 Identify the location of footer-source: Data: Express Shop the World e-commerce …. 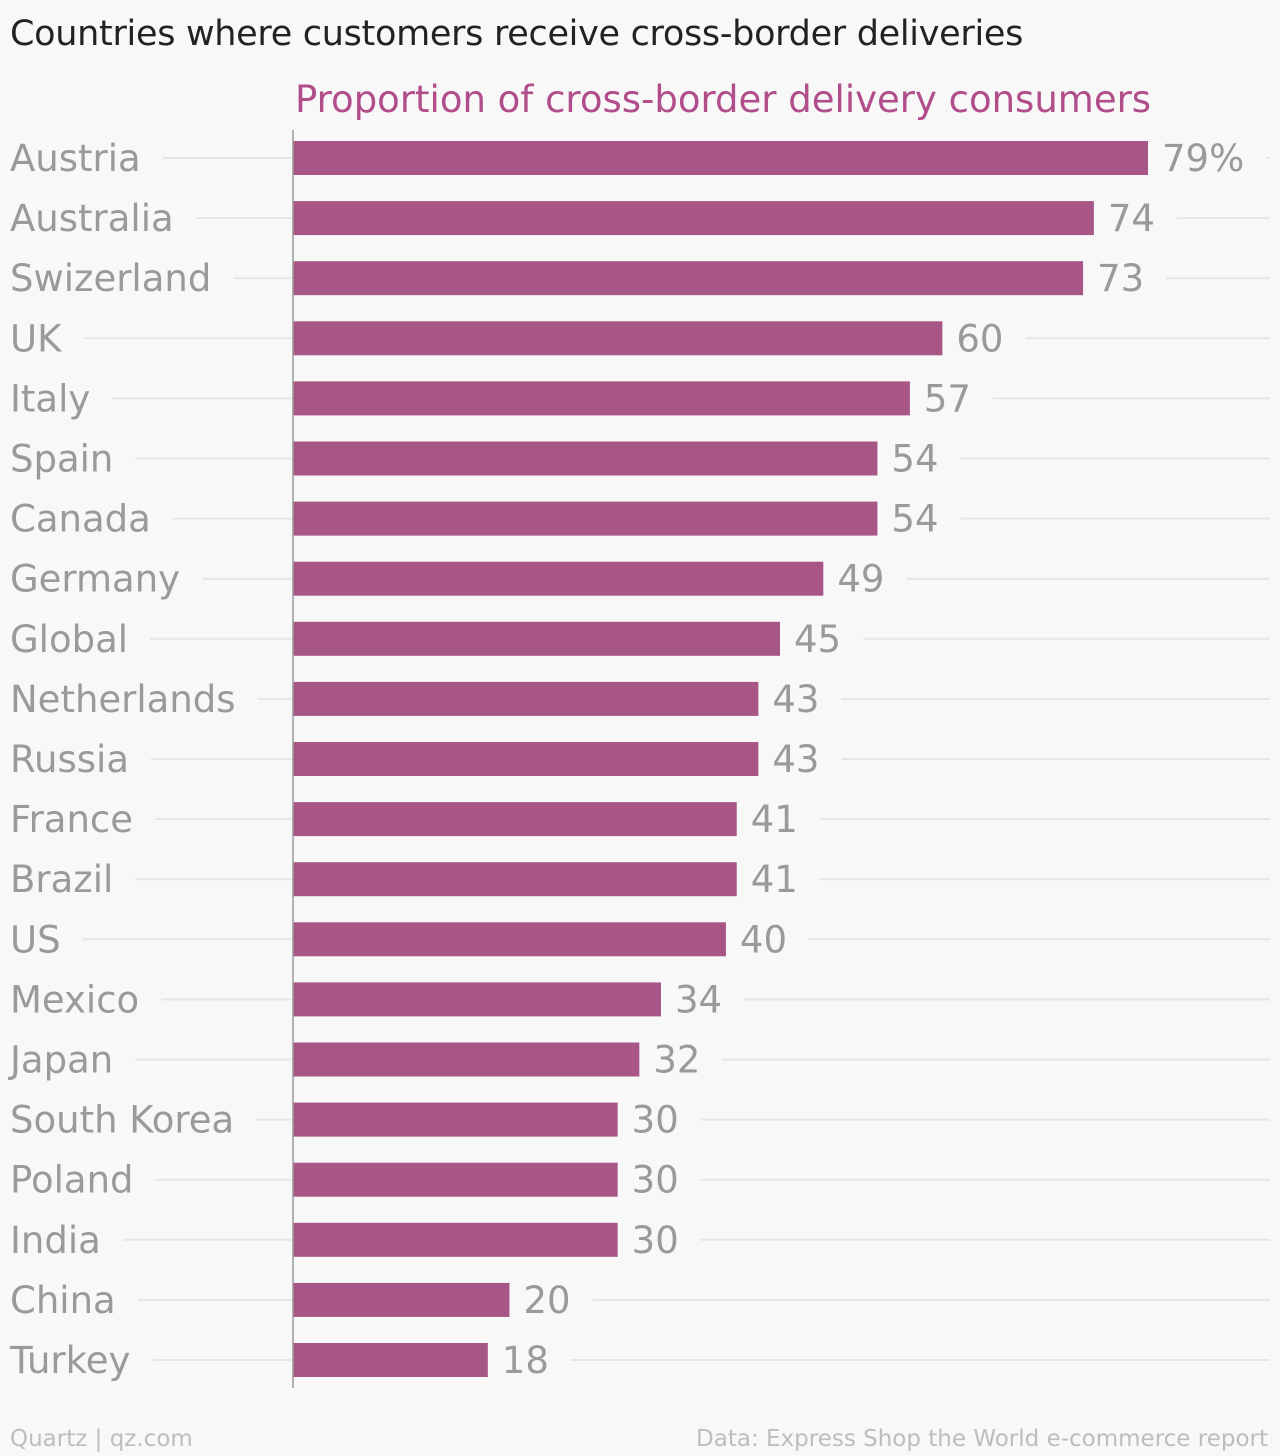
(982, 1439).